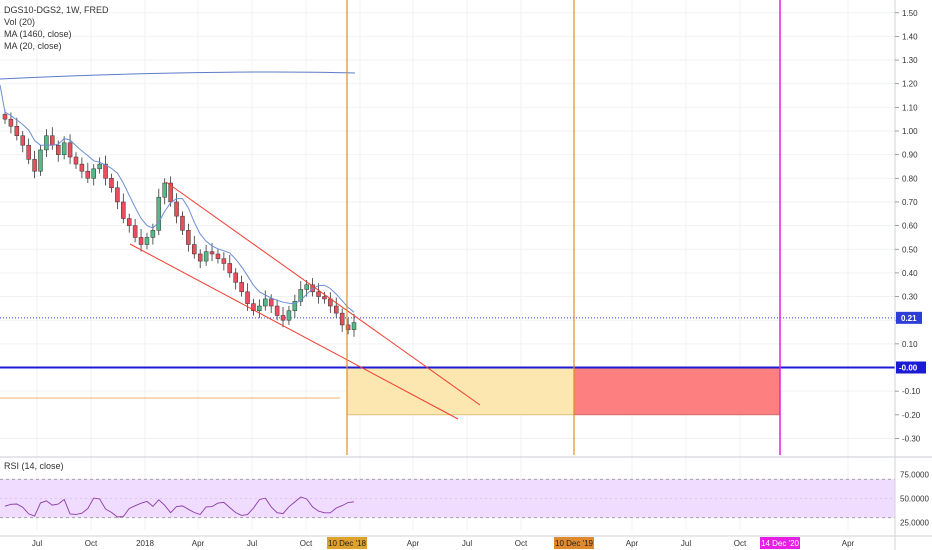 The width and height of the screenshot is (932, 550). I want to click on rsi-tick-labels: 75.0000 50.0000 25.0000, so click(914, 498).